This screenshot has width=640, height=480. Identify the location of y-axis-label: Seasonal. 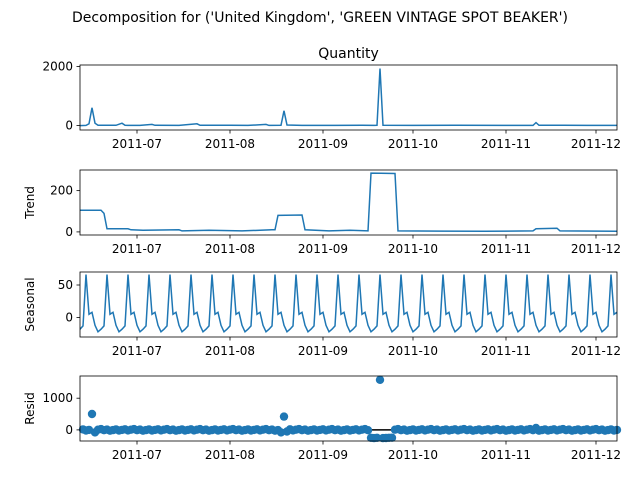
(30, 304).